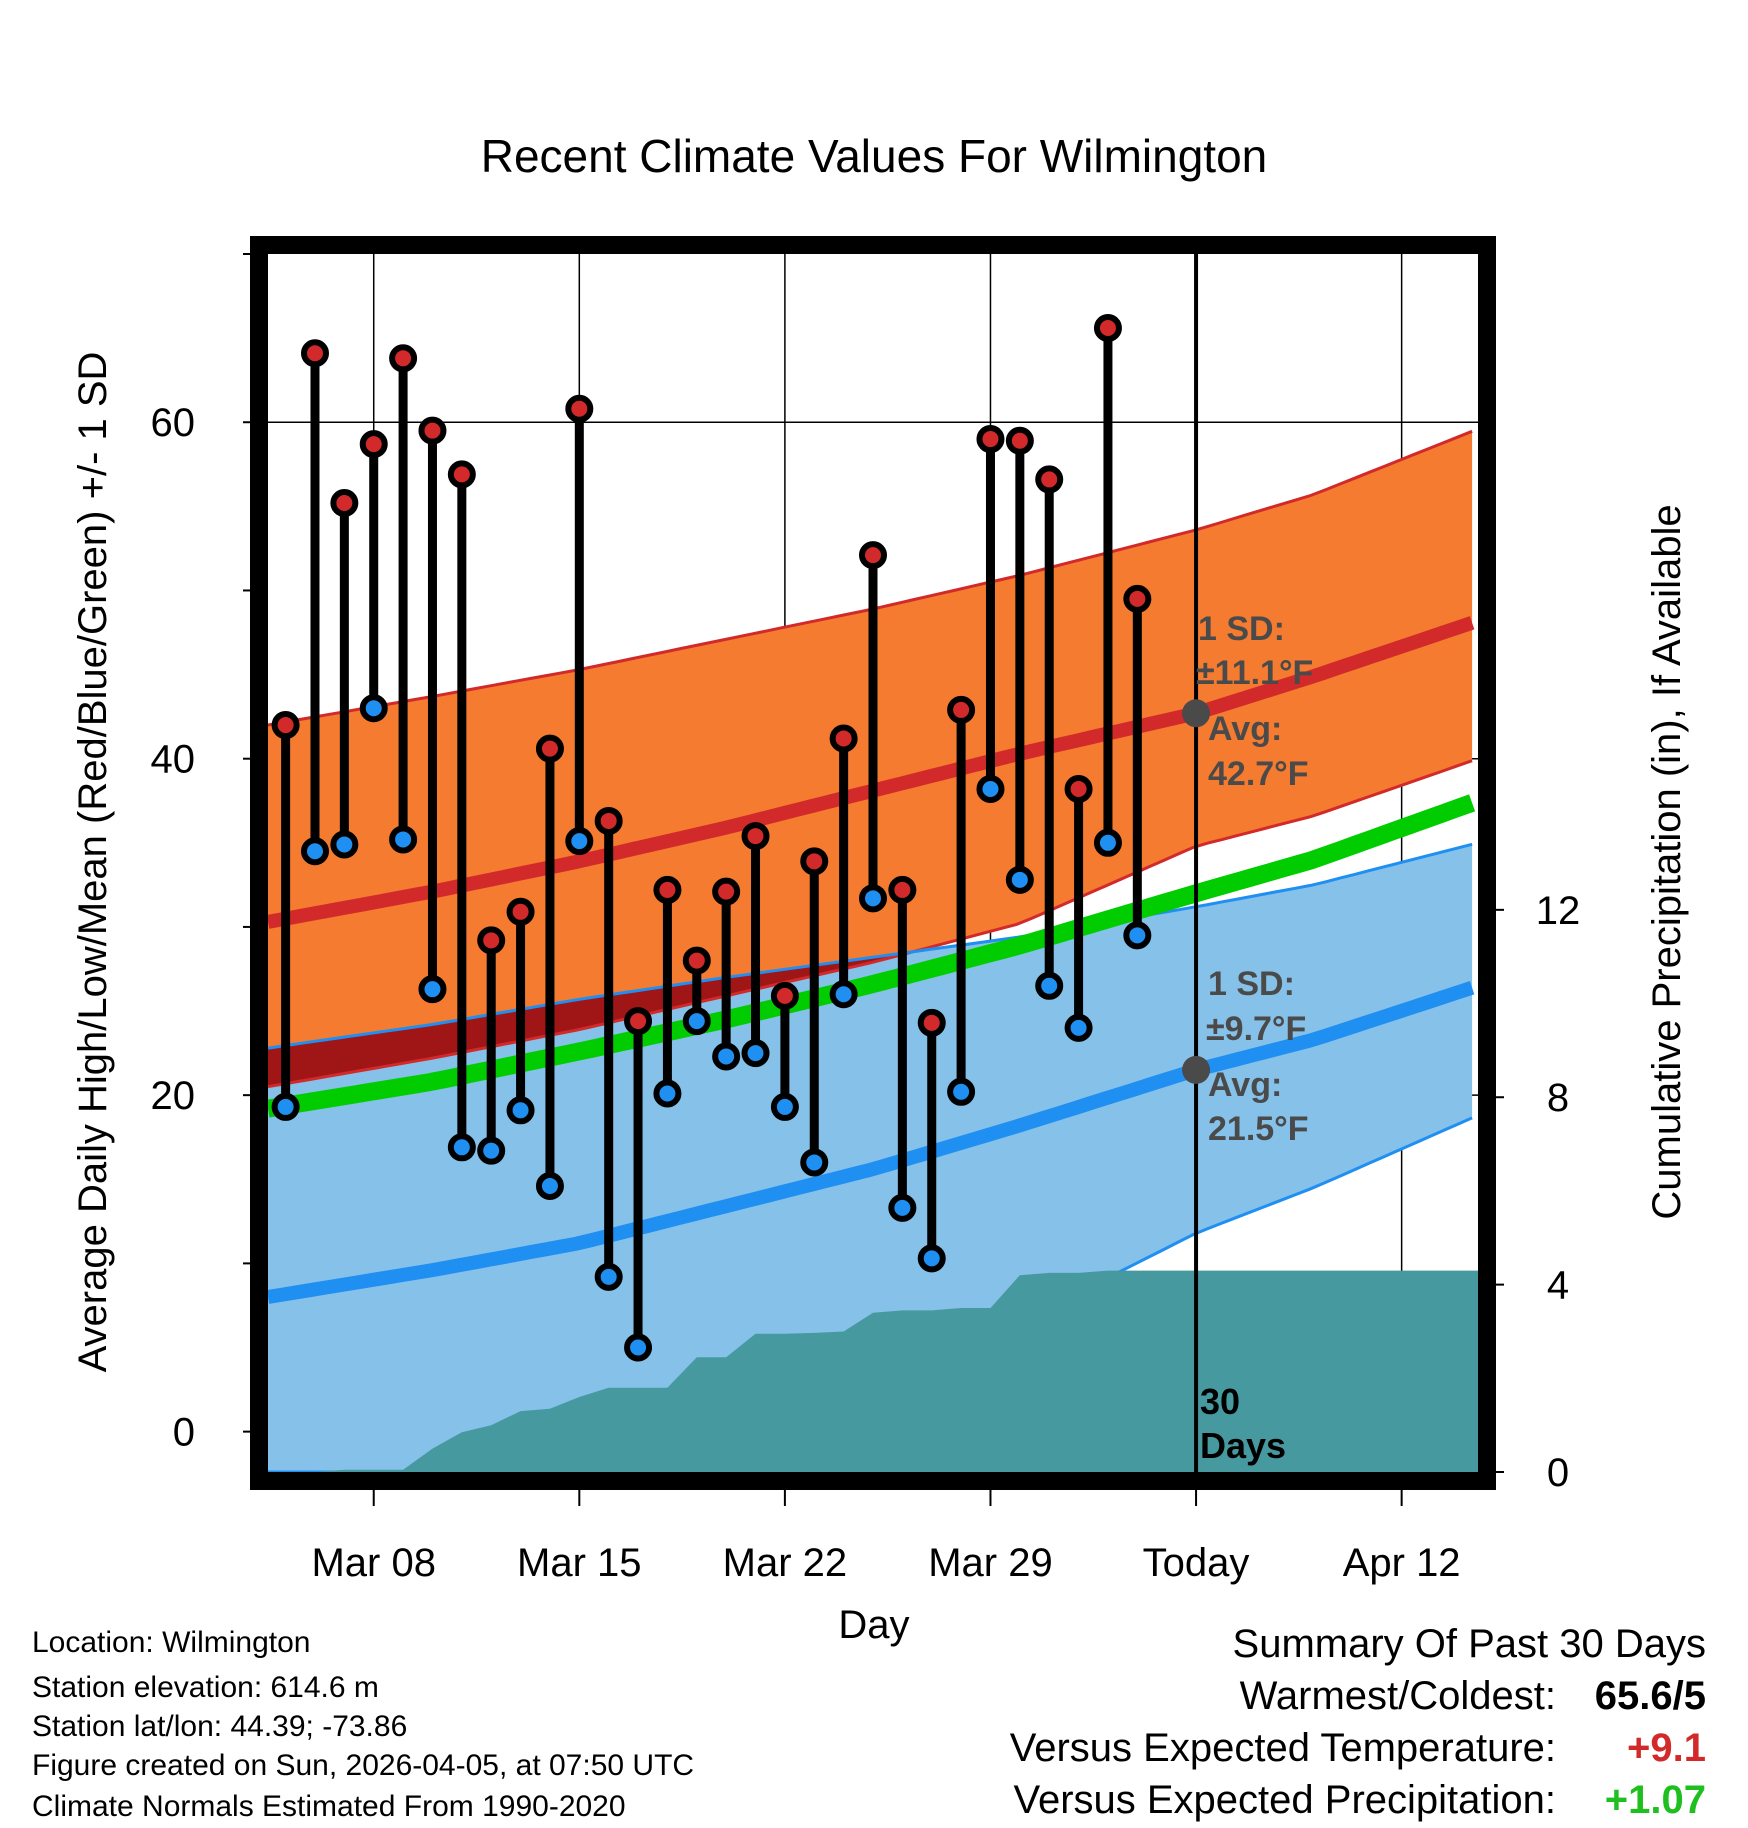 This screenshot has height=1828, width=1748. Describe the element at coordinates (1254, 673) in the screenshot. I see `high-sd-value: ±11.1°F` at that location.